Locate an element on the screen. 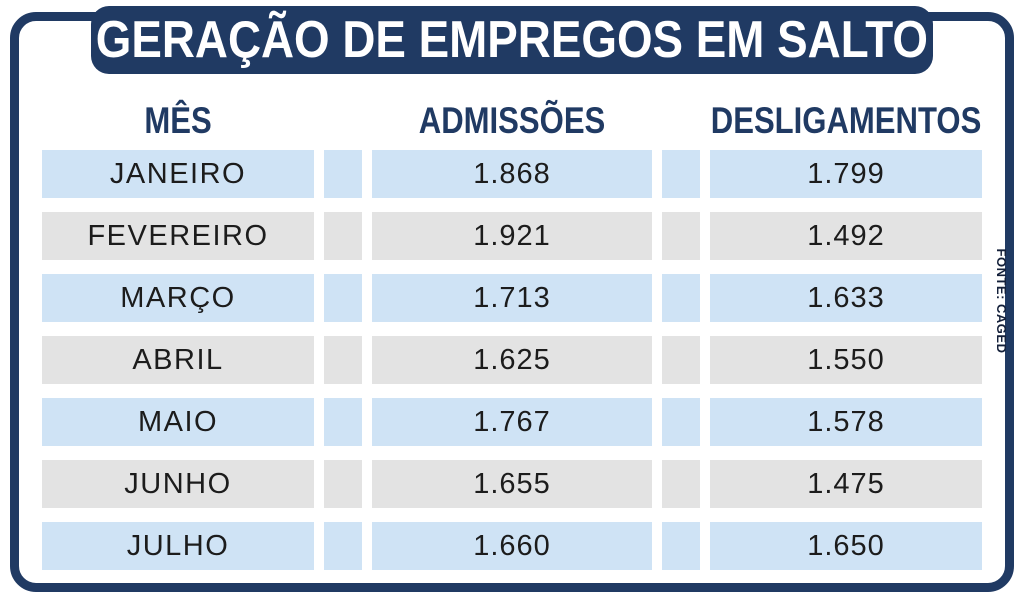 The width and height of the screenshot is (1024, 602). admissions-cell: 1.655 is located at coordinates (512, 484).